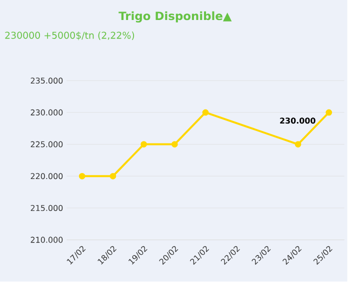  I want to click on chart-subtitle: 230000 +5000$/tn (2,22%), so click(69, 36).